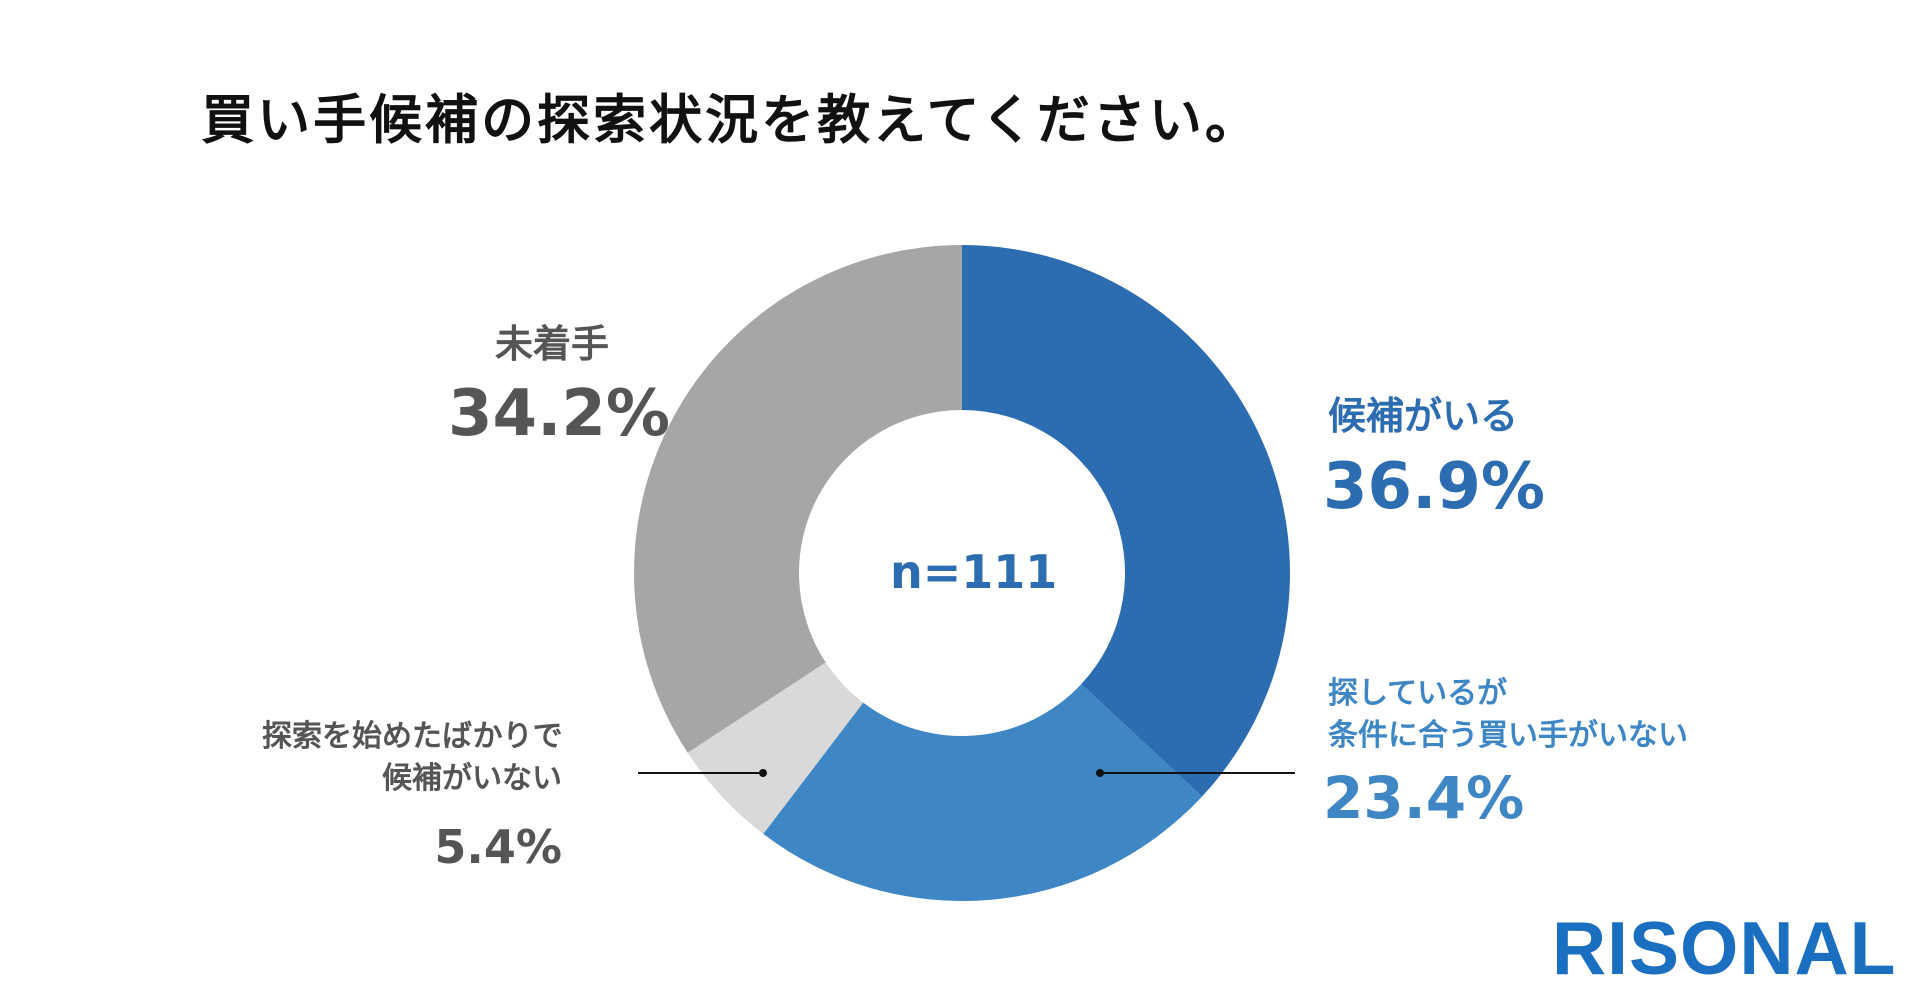  I want to click on slice-label-just-started-line1: 探索を始めたばかりで, so click(412, 736).